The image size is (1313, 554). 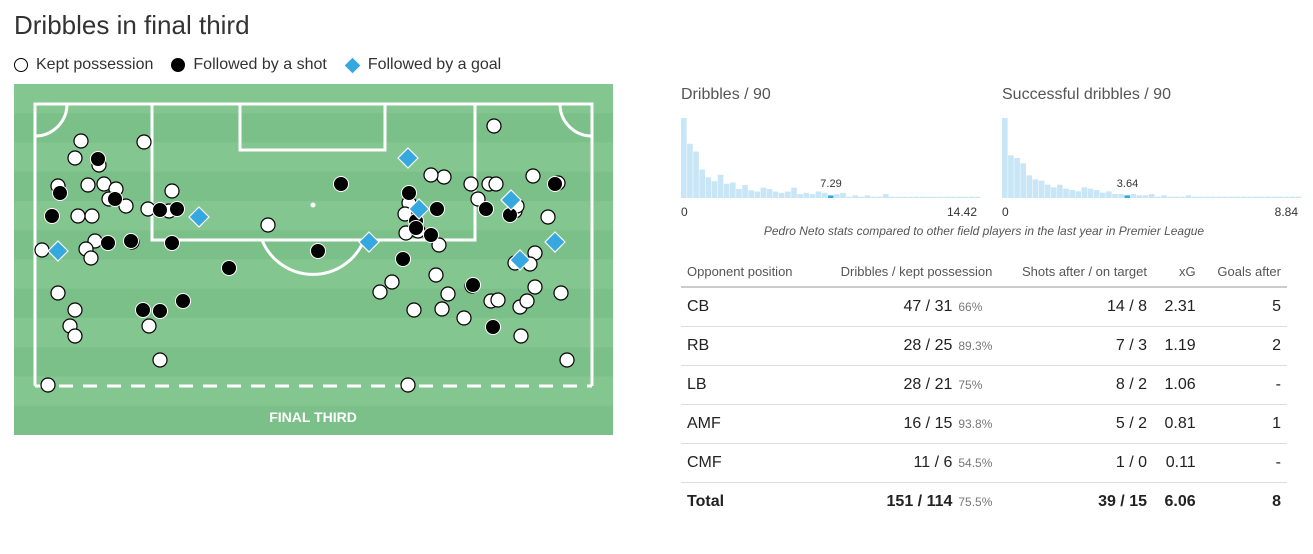 I want to click on shots-cell-value: 5 / 2, so click(x=1131, y=423).